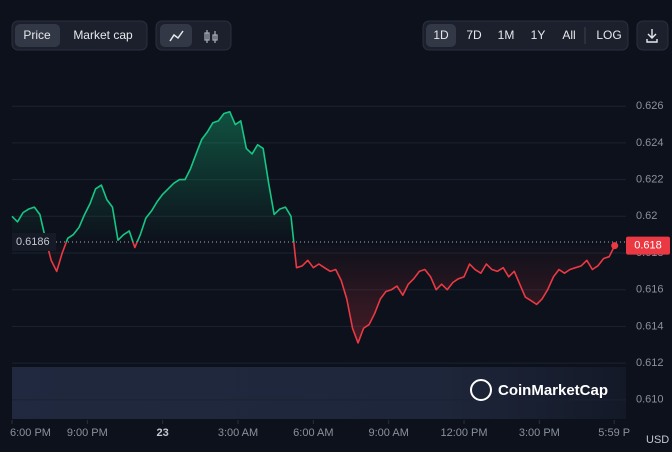 This screenshot has width=672, height=452. I want to click on x-tick-label: 5:59 P, so click(614, 433).